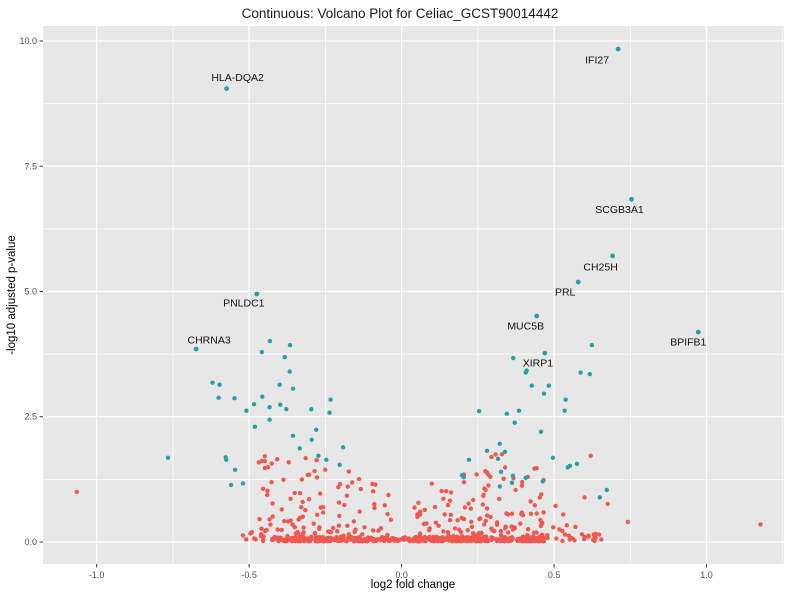  Describe the element at coordinates (688, 343) in the screenshot. I see `gene-label-bpifb1: BPIFB1` at that location.